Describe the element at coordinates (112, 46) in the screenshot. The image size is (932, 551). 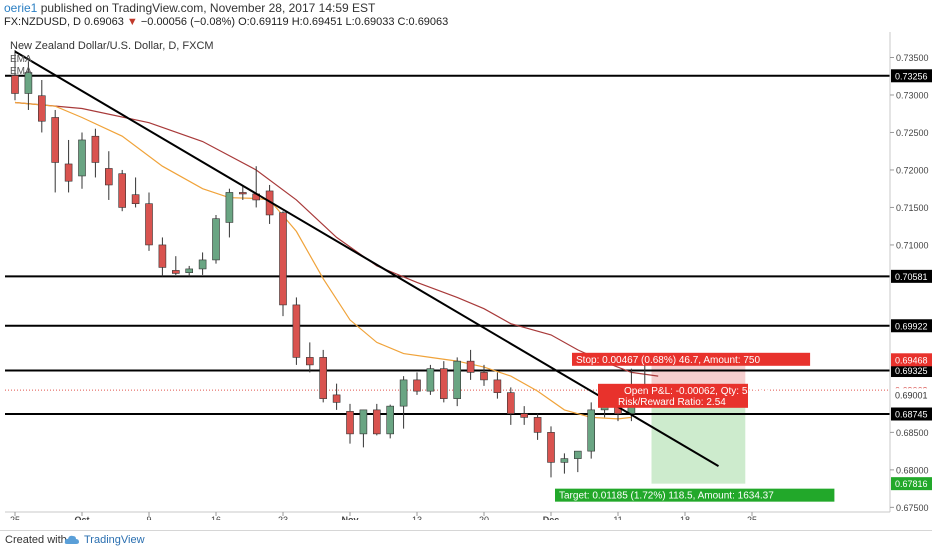
I see `legend-title: New Zealand Dollar/U.S. Dollar, D, FXCM` at that location.